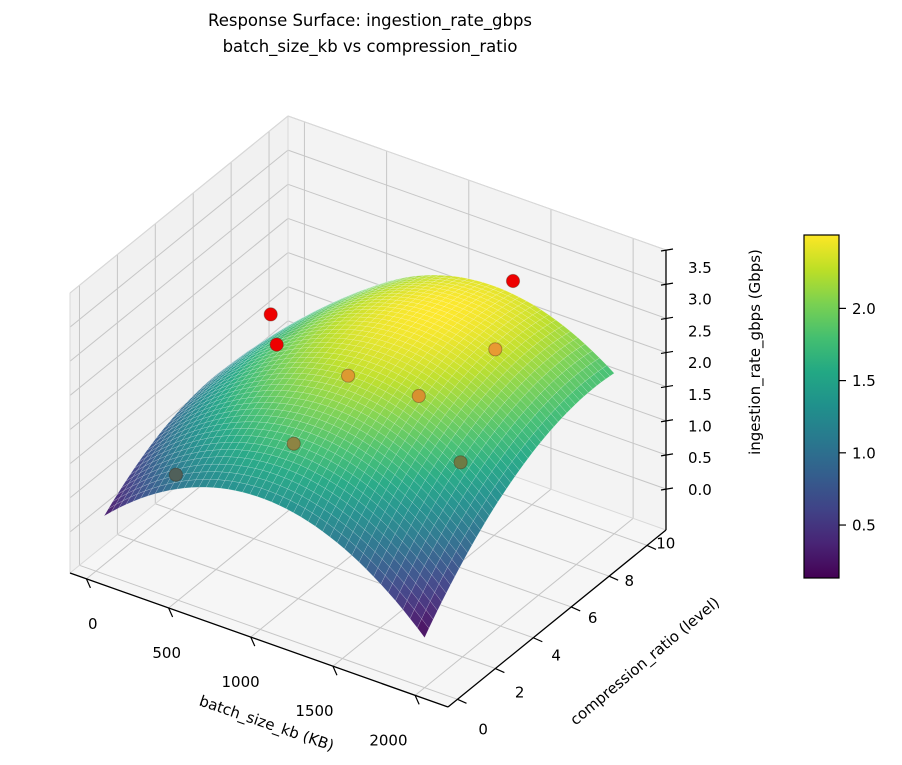 The image size is (902, 765). What do you see at coordinates (864, 309) in the screenshot?
I see `colorbar-tick-label: 2.0` at bounding box center [864, 309].